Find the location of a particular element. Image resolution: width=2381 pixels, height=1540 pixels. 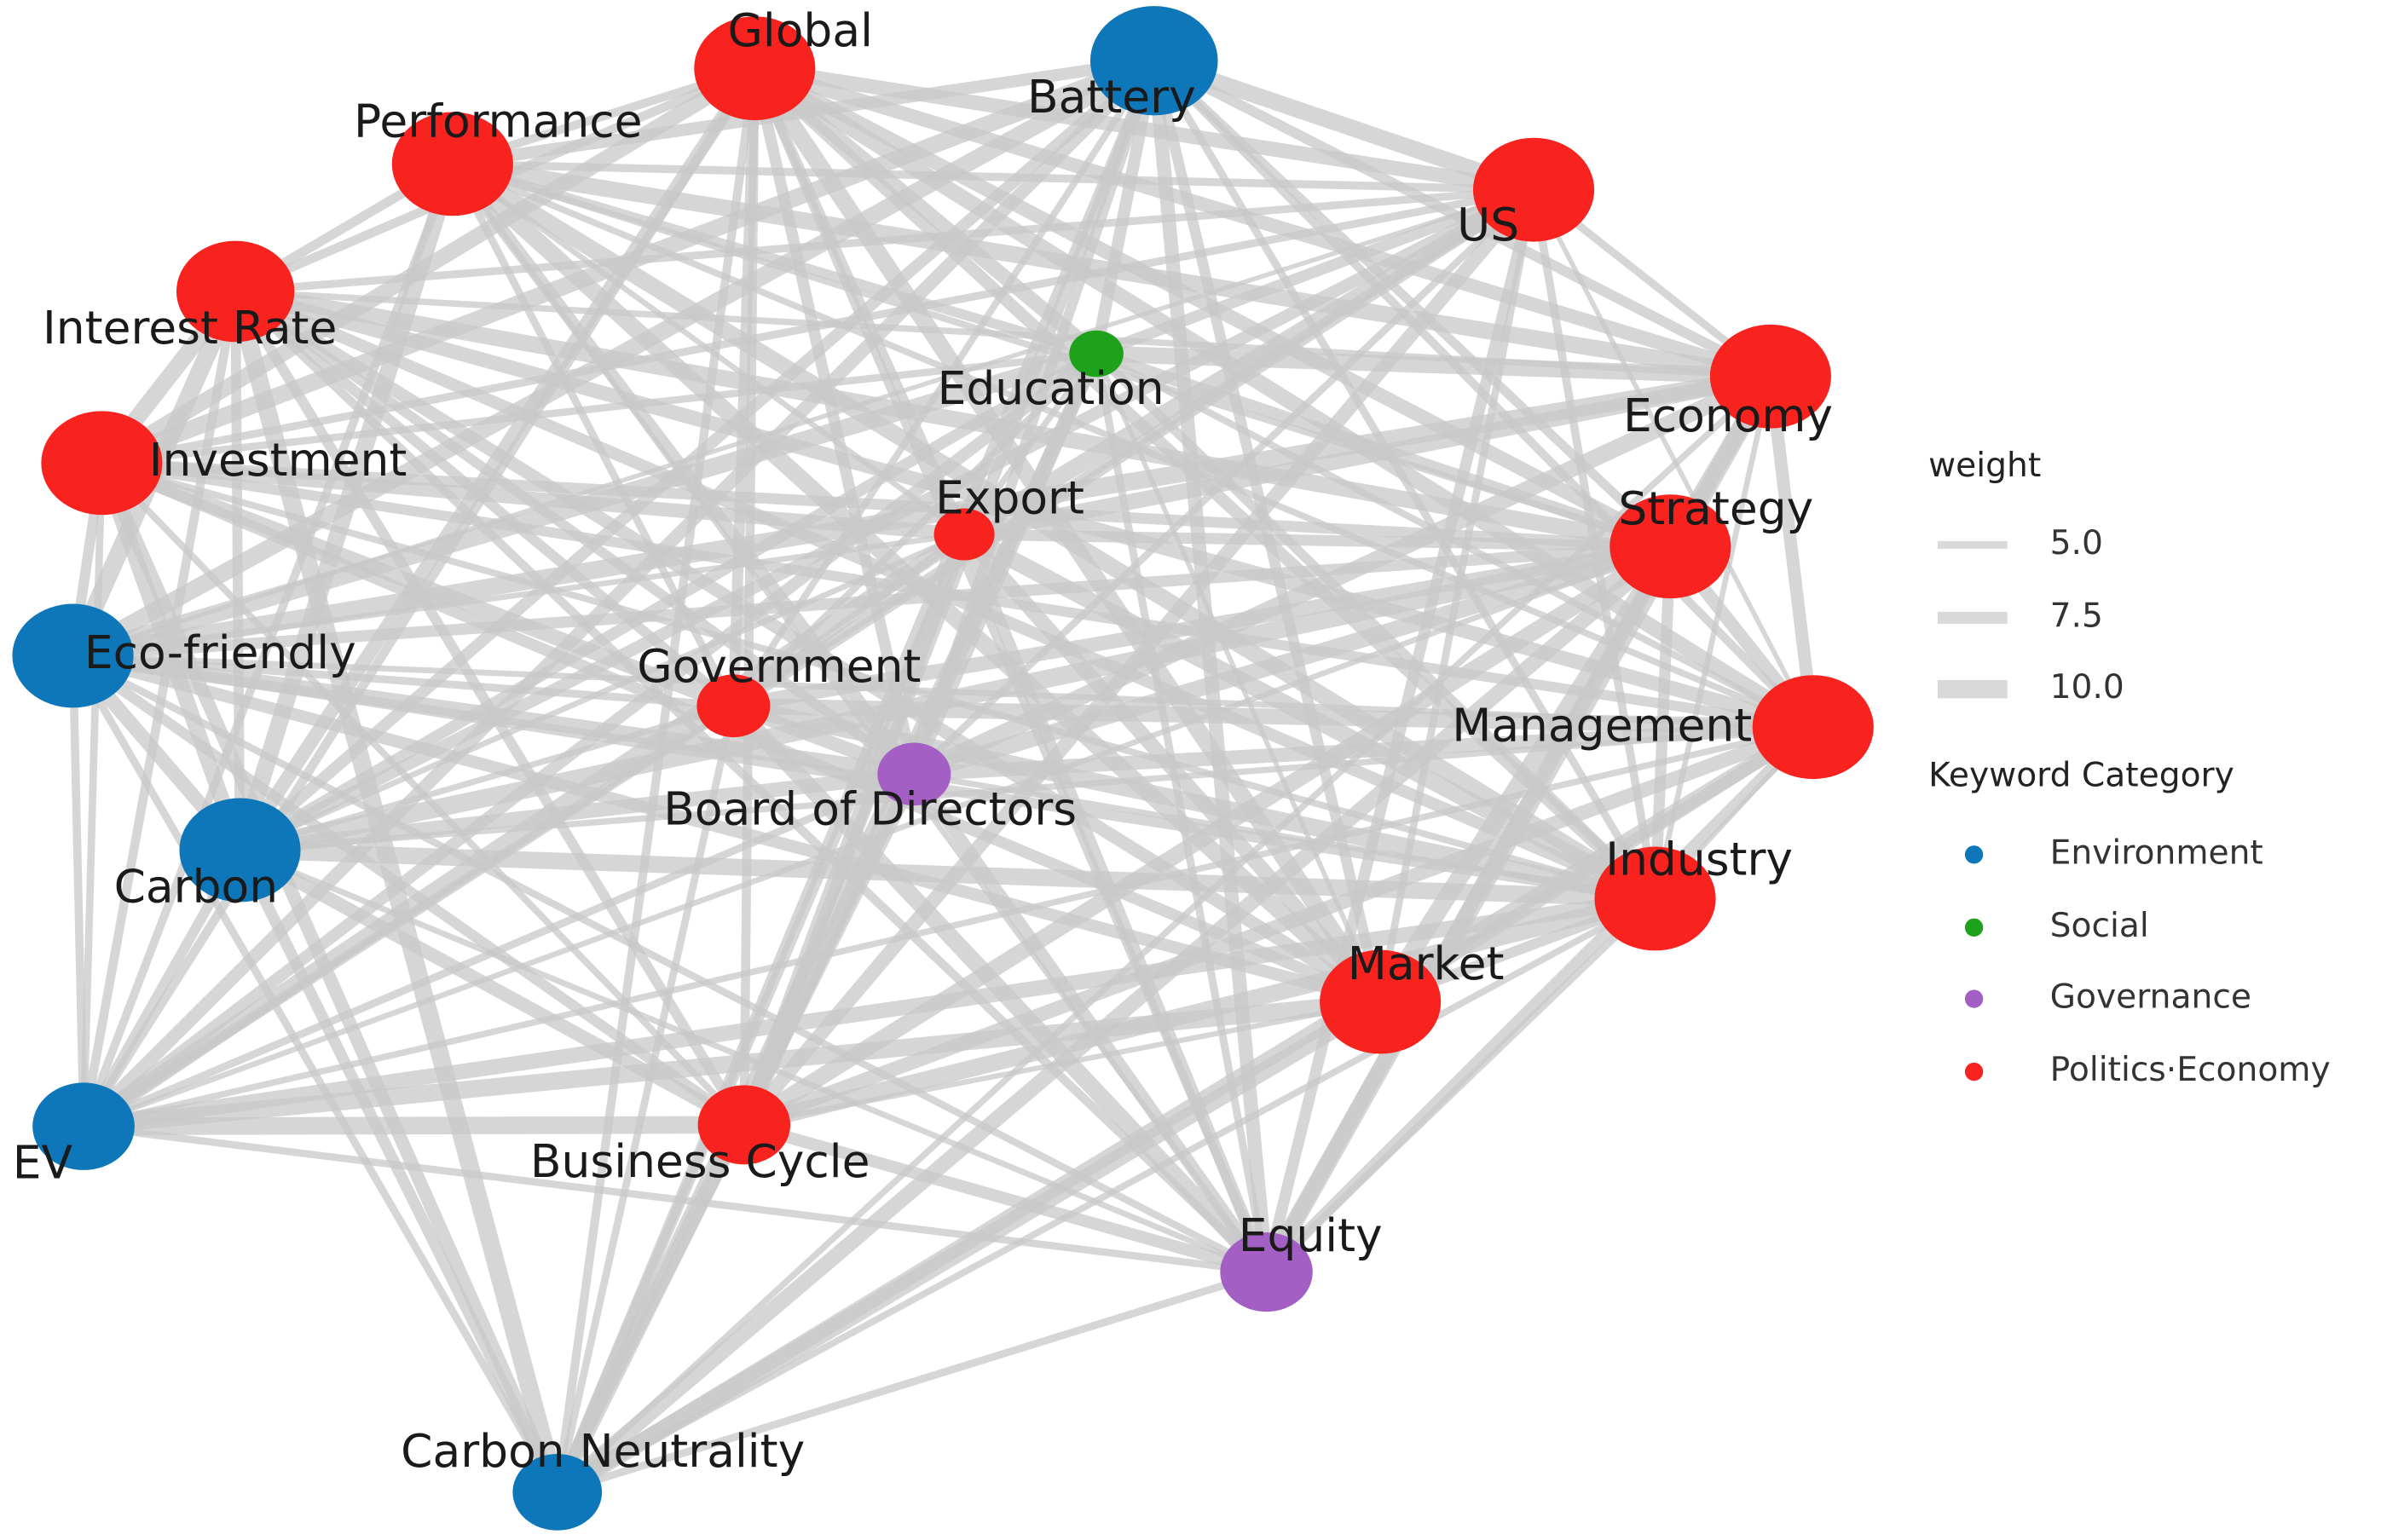

node-label: Battery is located at coordinates (1111, 97).